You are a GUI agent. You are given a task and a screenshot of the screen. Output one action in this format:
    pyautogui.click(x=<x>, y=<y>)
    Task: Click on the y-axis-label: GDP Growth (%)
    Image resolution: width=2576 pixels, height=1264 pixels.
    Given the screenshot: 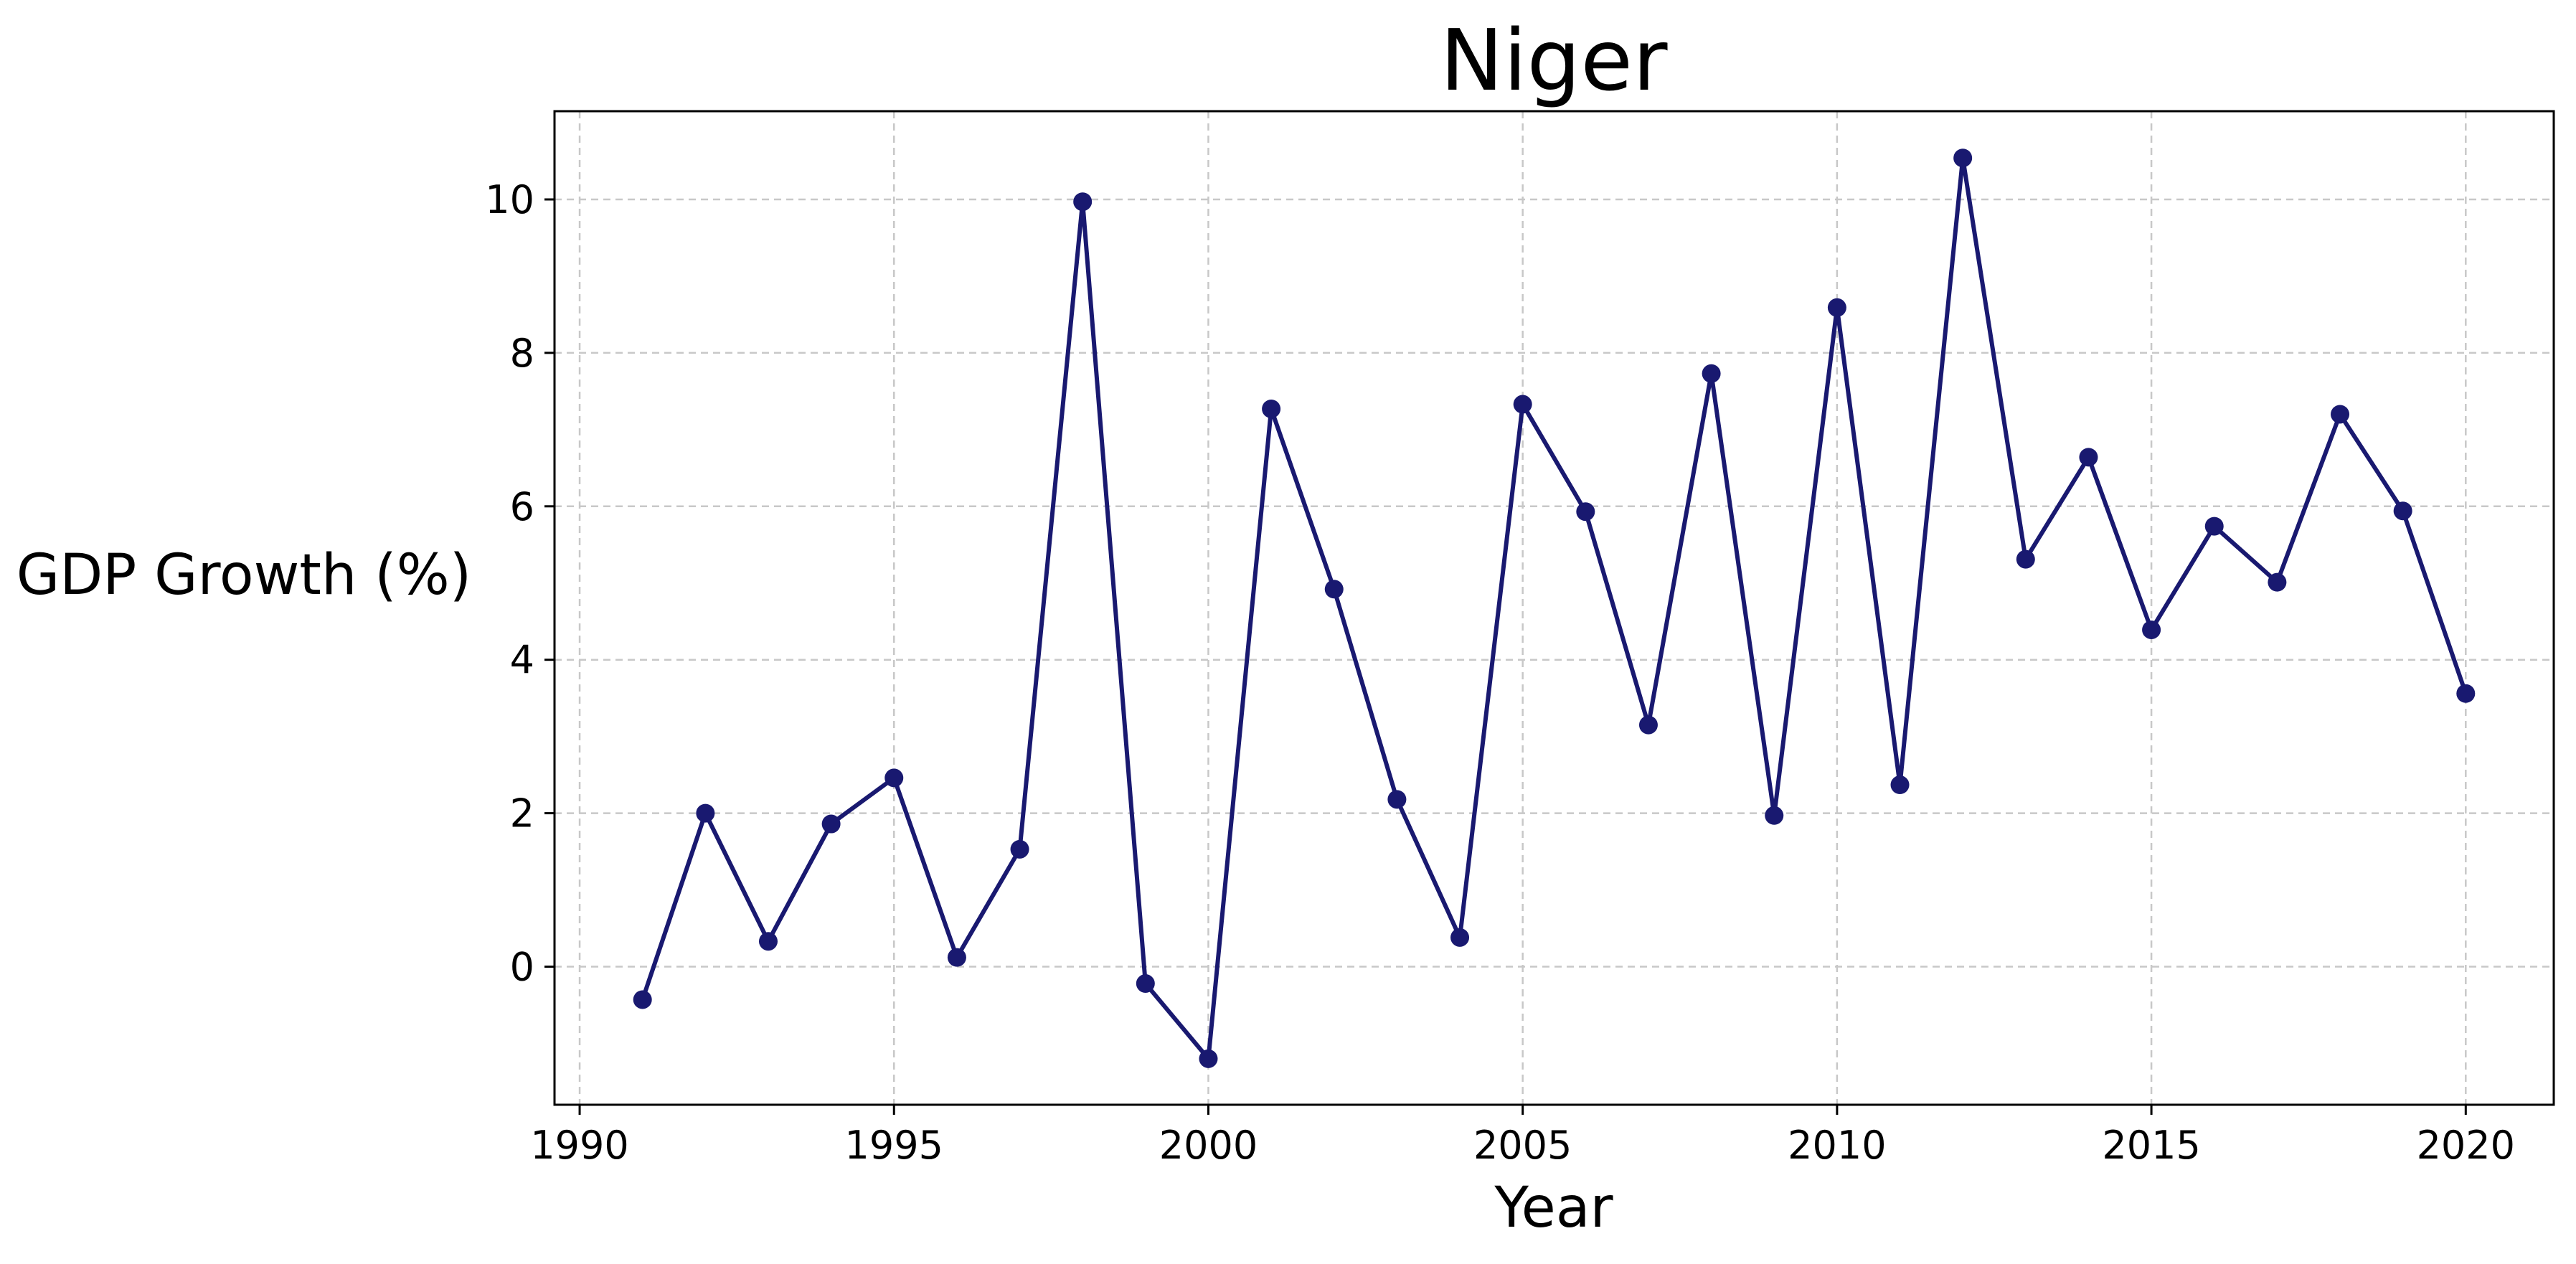 What is the action you would take?
    pyautogui.click(x=243, y=575)
    